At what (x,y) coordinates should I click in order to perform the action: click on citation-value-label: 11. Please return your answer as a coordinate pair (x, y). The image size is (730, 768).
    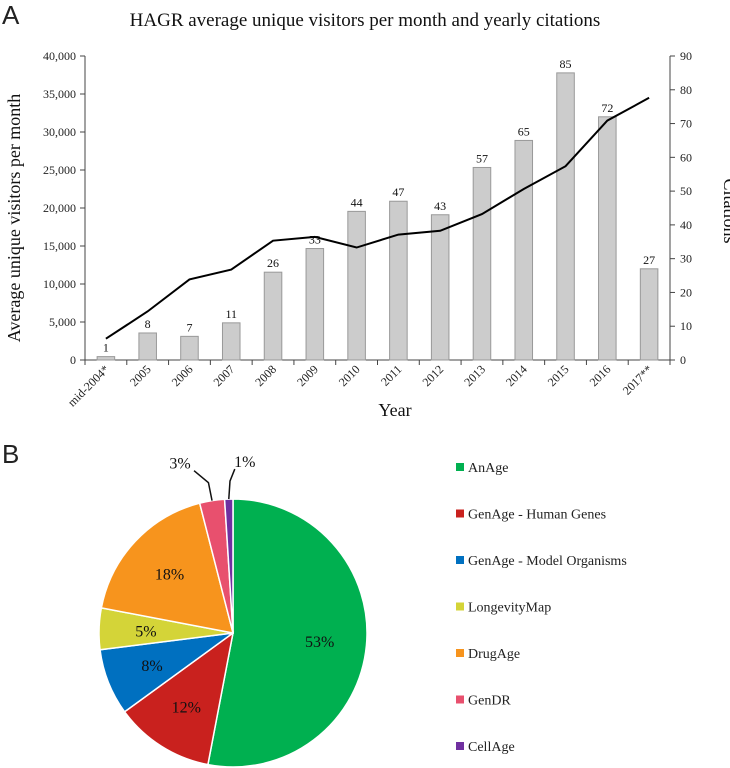
    Looking at the image, I should click on (231, 314).